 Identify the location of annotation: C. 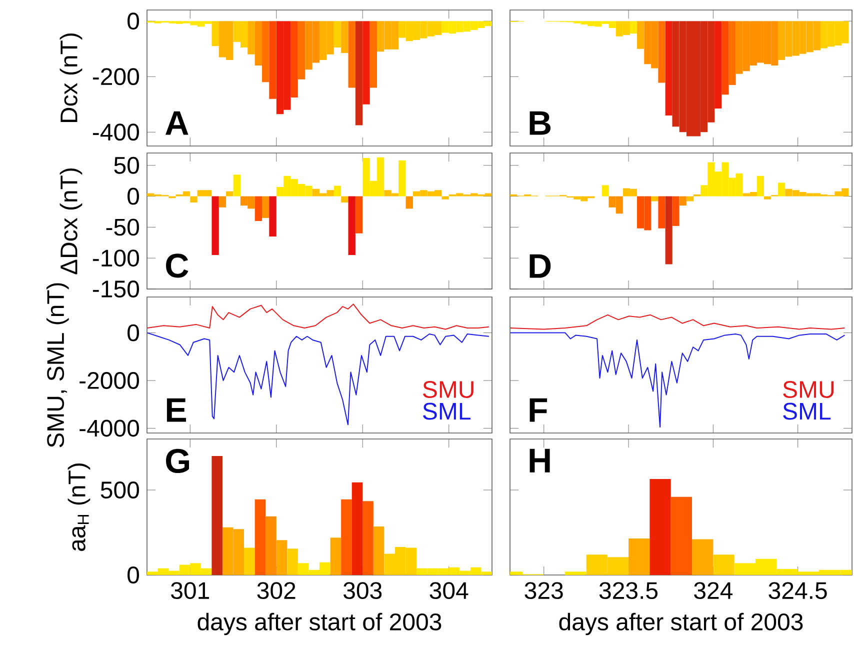
(177, 266).